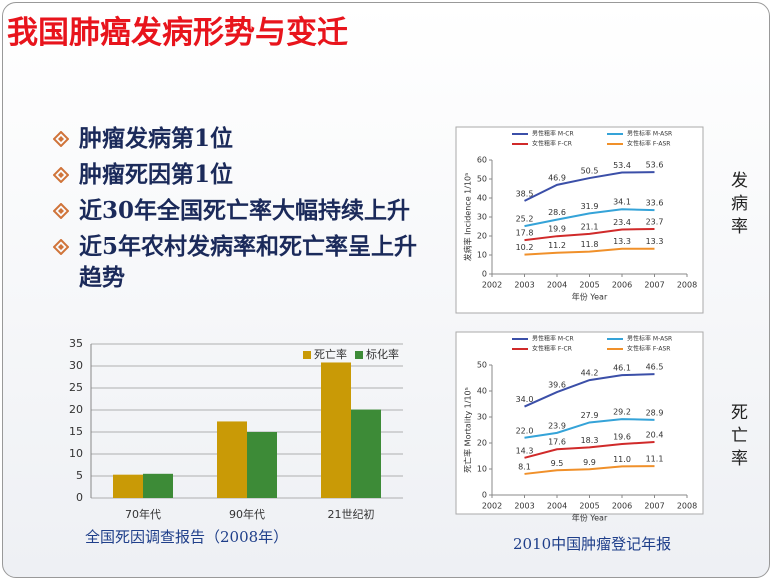 The image size is (770, 580). Describe the element at coordinates (655, 459) in the screenshot. I see `data-label: 11.1` at that location.